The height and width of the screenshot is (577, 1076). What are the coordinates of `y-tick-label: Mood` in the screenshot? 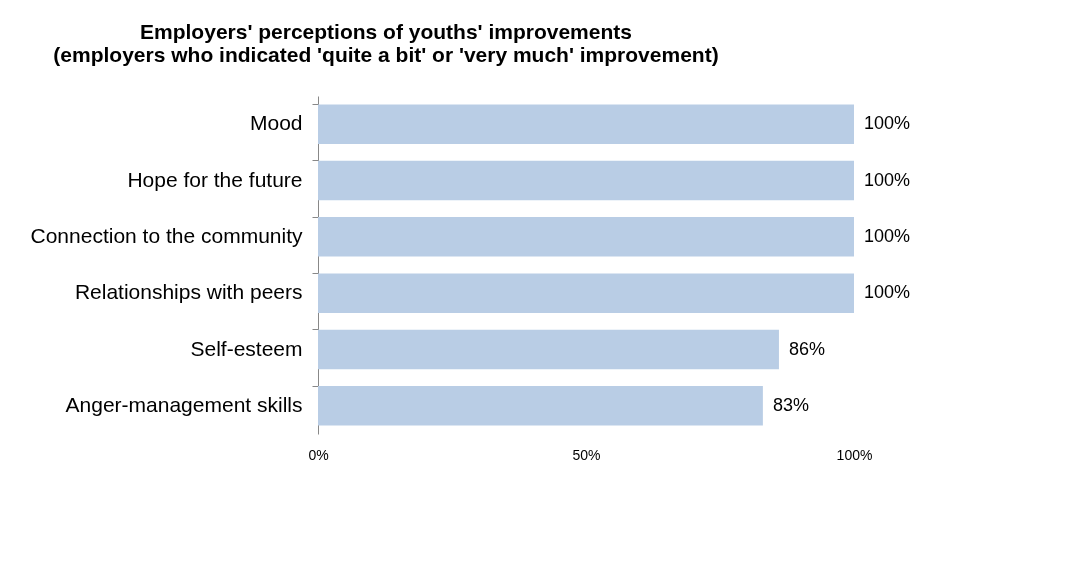 It's located at (276, 123).